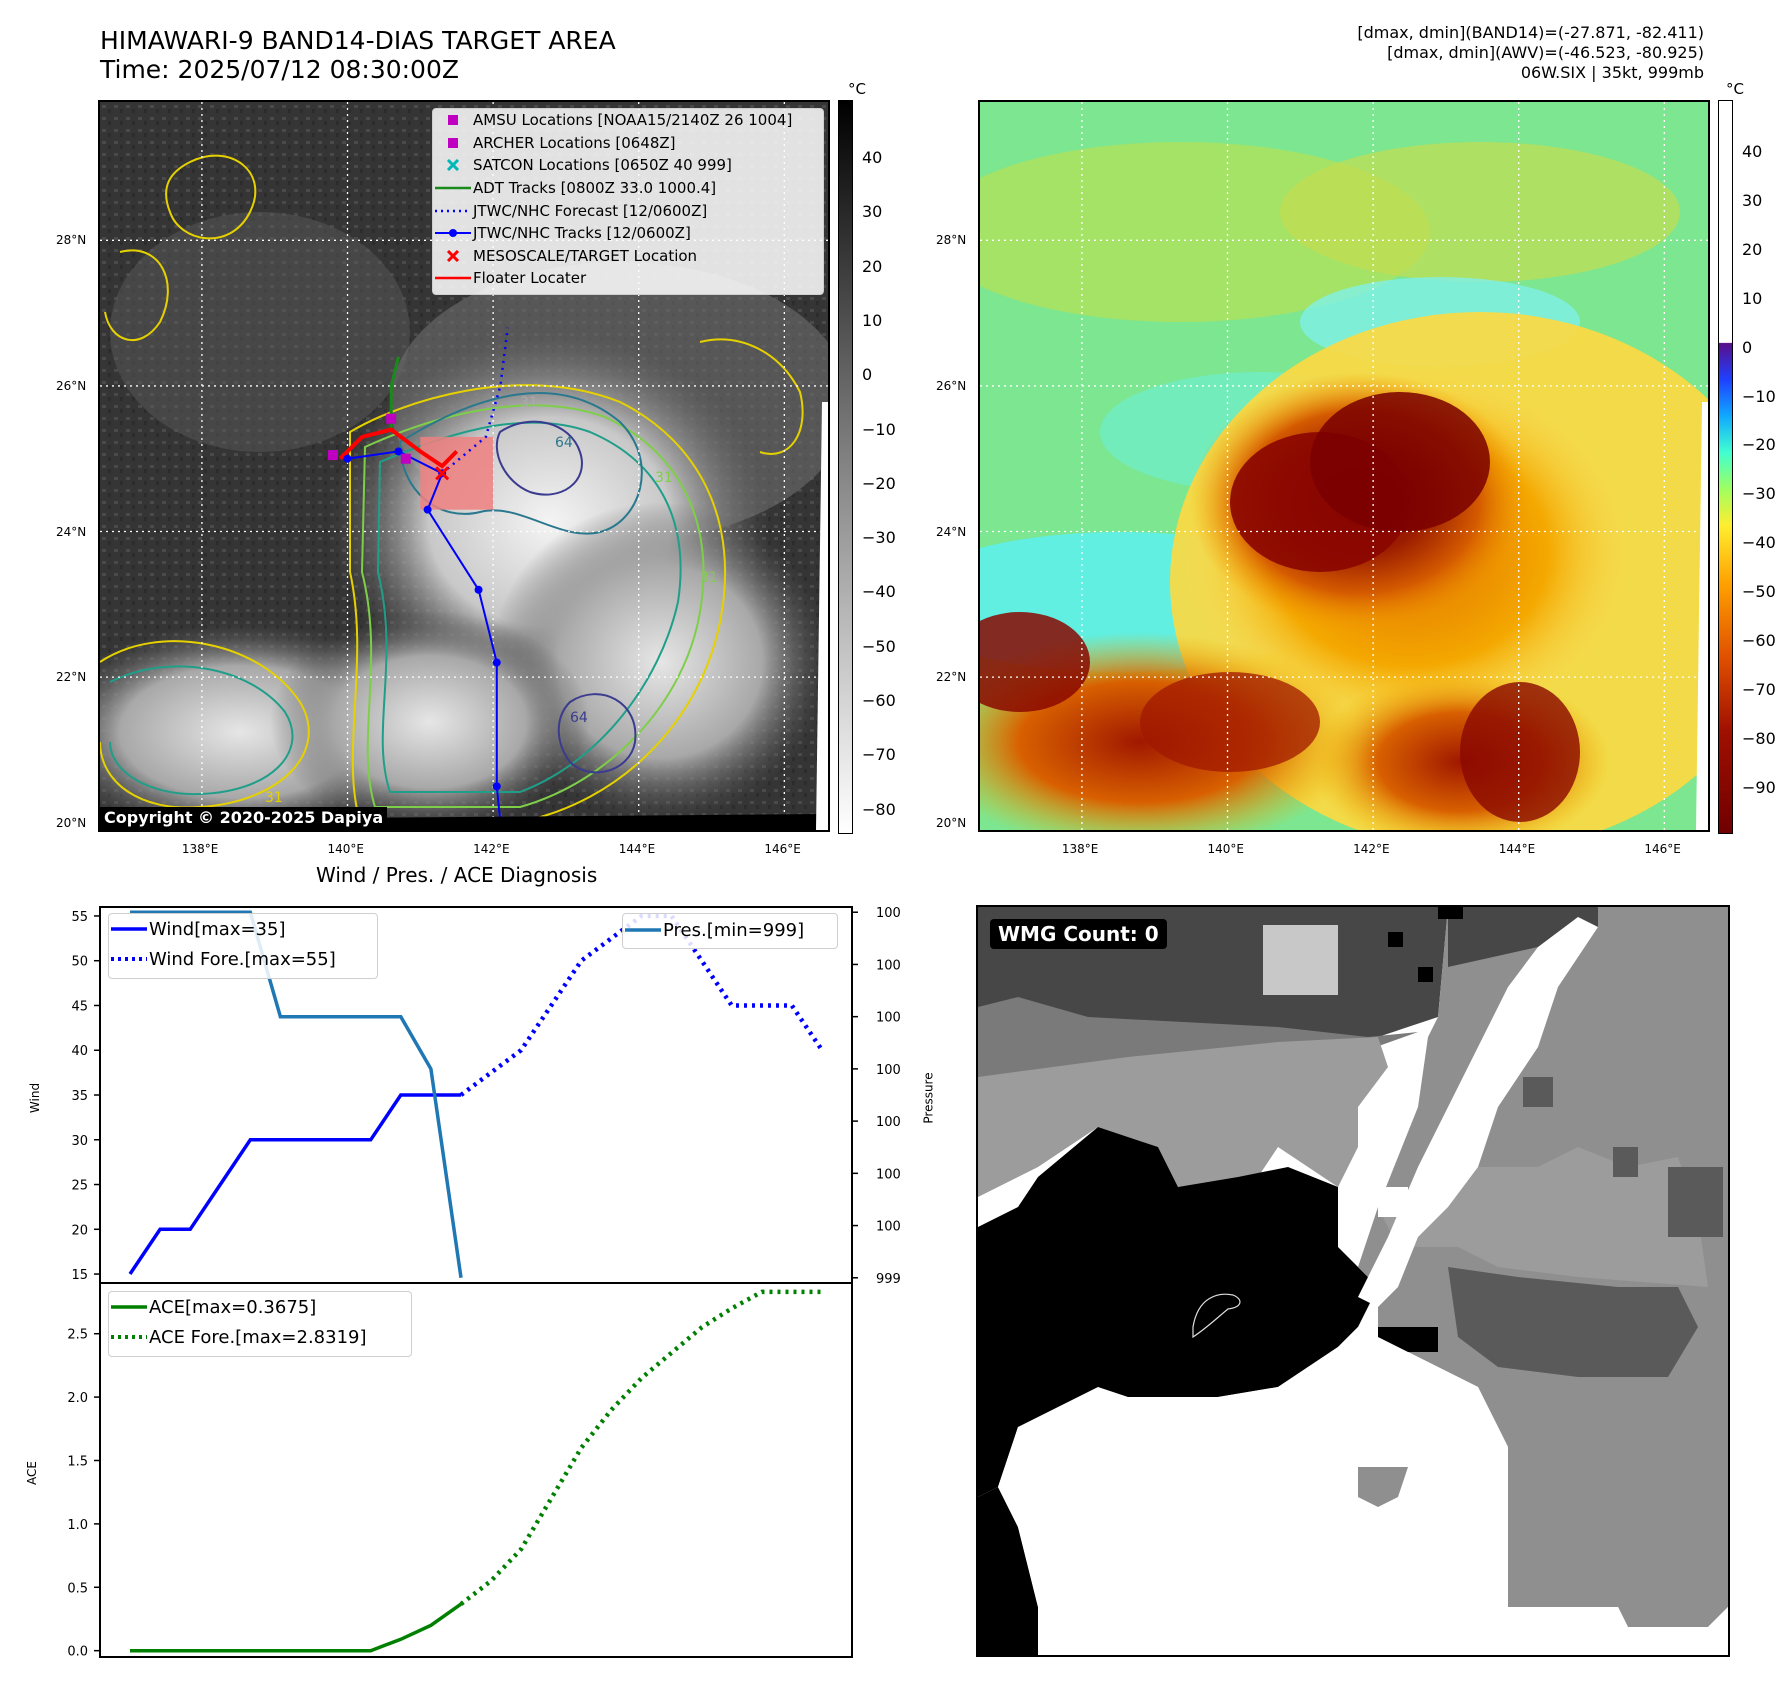  What do you see at coordinates (867, 375) in the screenshot?
I see `colorbar-tick: 0` at bounding box center [867, 375].